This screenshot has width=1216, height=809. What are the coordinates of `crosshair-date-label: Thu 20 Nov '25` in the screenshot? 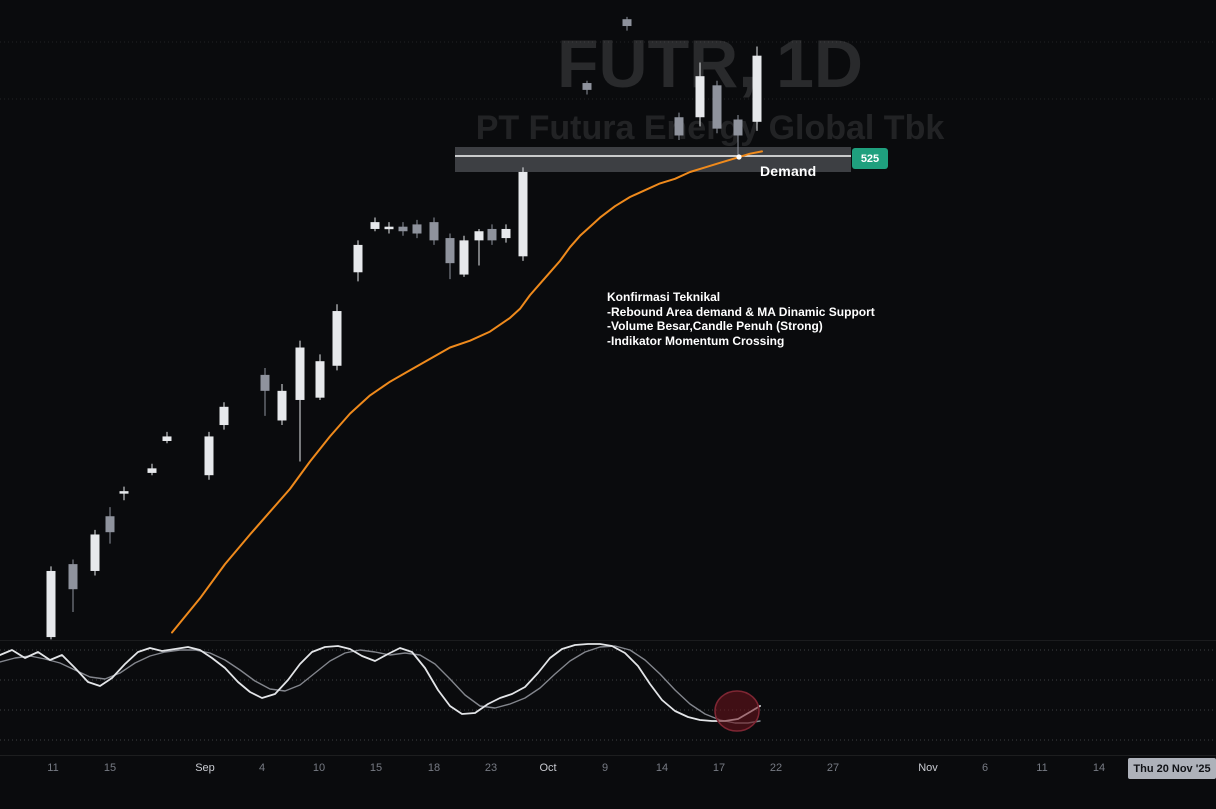 It's located at (1172, 768).